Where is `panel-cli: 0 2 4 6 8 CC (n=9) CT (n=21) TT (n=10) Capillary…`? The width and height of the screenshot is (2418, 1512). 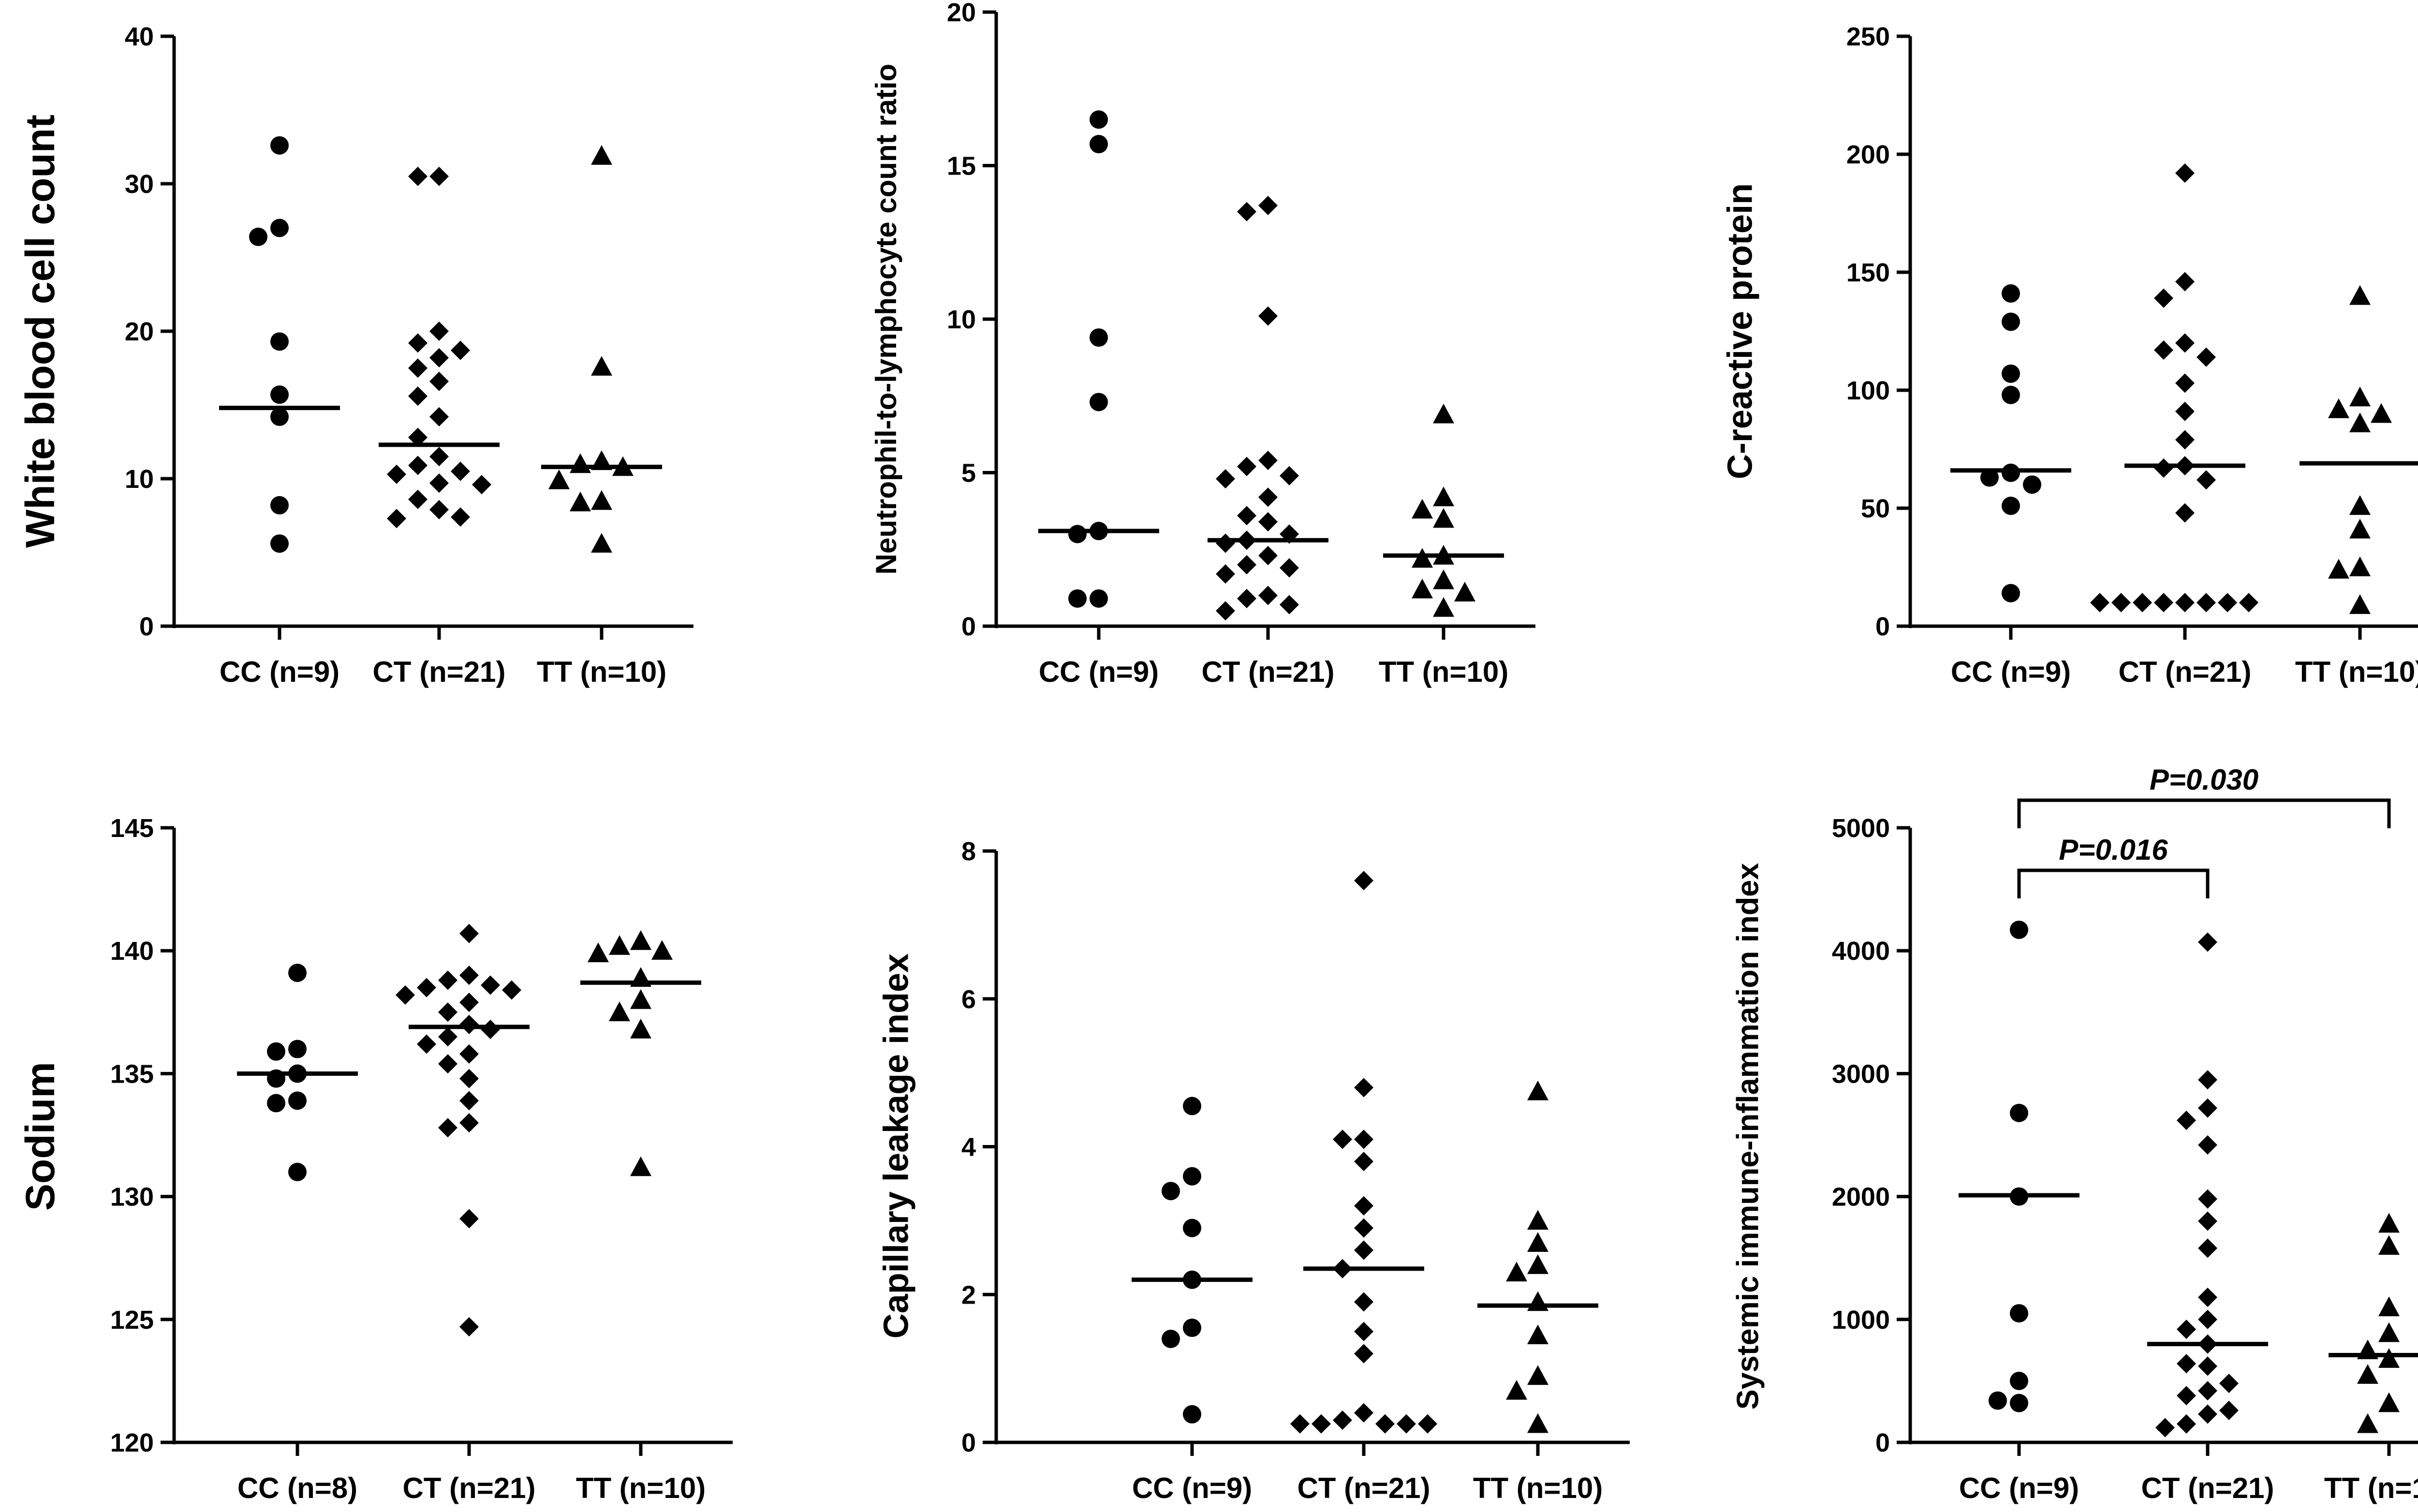
panel-cli: 0 2 4 6 8 CC (n=9) CT (n=21) TT (n=10) Capillary… is located at coordinates (1253, 1170).